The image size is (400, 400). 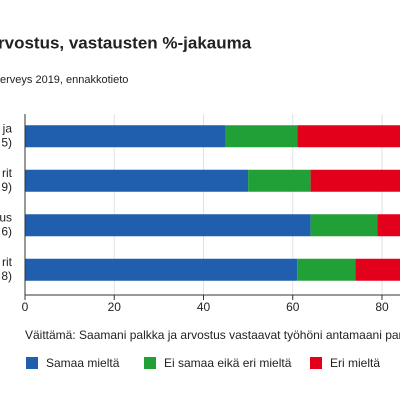 I want to click on x-tick-label: 60, so click(x=293, y=307).